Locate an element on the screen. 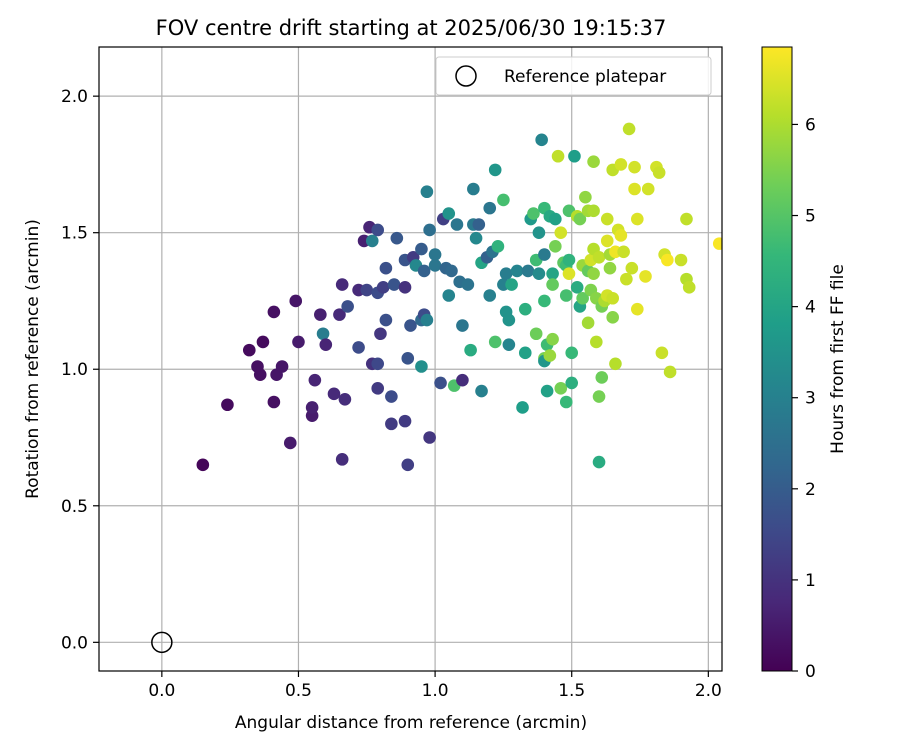 This screenshot has height=750, width=900. x-axis-label: Angular distance from reference (arcmin) is located at coordinates (411, 723).